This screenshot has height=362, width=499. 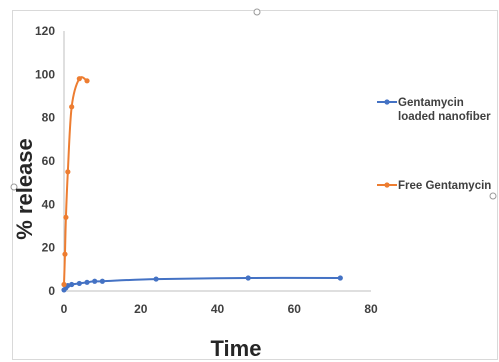 What do you see at coordinates (444, 117) in the screenshot?
I see `legend-label: loaded nanofiber` at bounding box center [444, 117].